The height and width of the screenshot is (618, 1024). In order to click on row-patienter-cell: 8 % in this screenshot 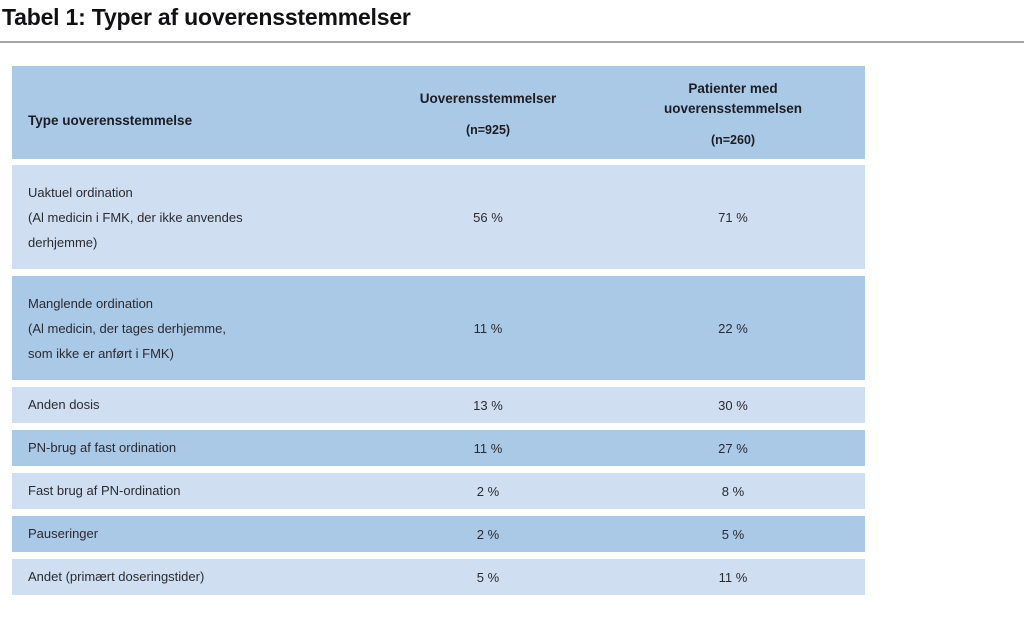, I will do `click(733, 491)`.